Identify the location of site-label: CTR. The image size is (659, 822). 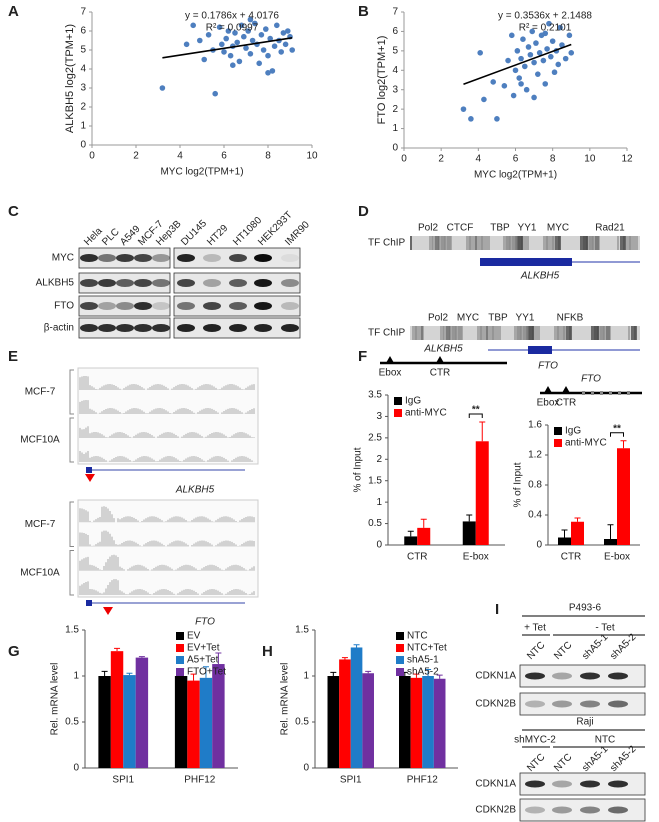
(566, 403).